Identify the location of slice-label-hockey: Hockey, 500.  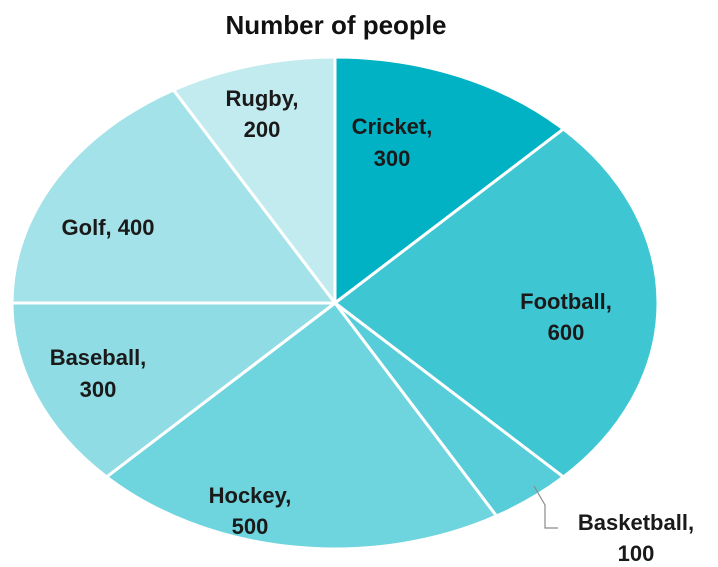
(250, 511).